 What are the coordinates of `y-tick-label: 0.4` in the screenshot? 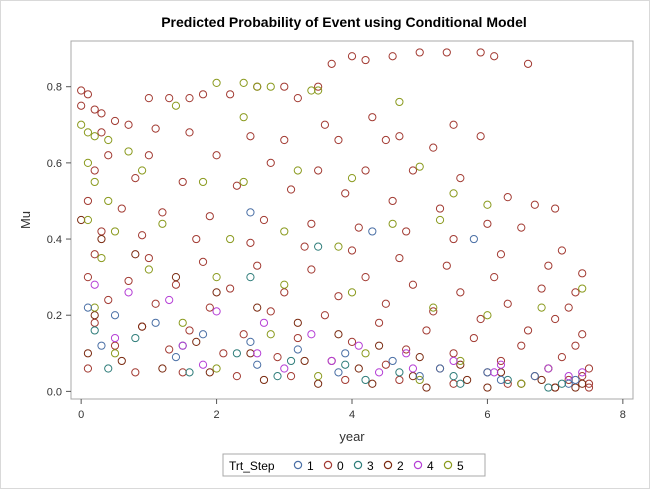 It's located at (54, 240).